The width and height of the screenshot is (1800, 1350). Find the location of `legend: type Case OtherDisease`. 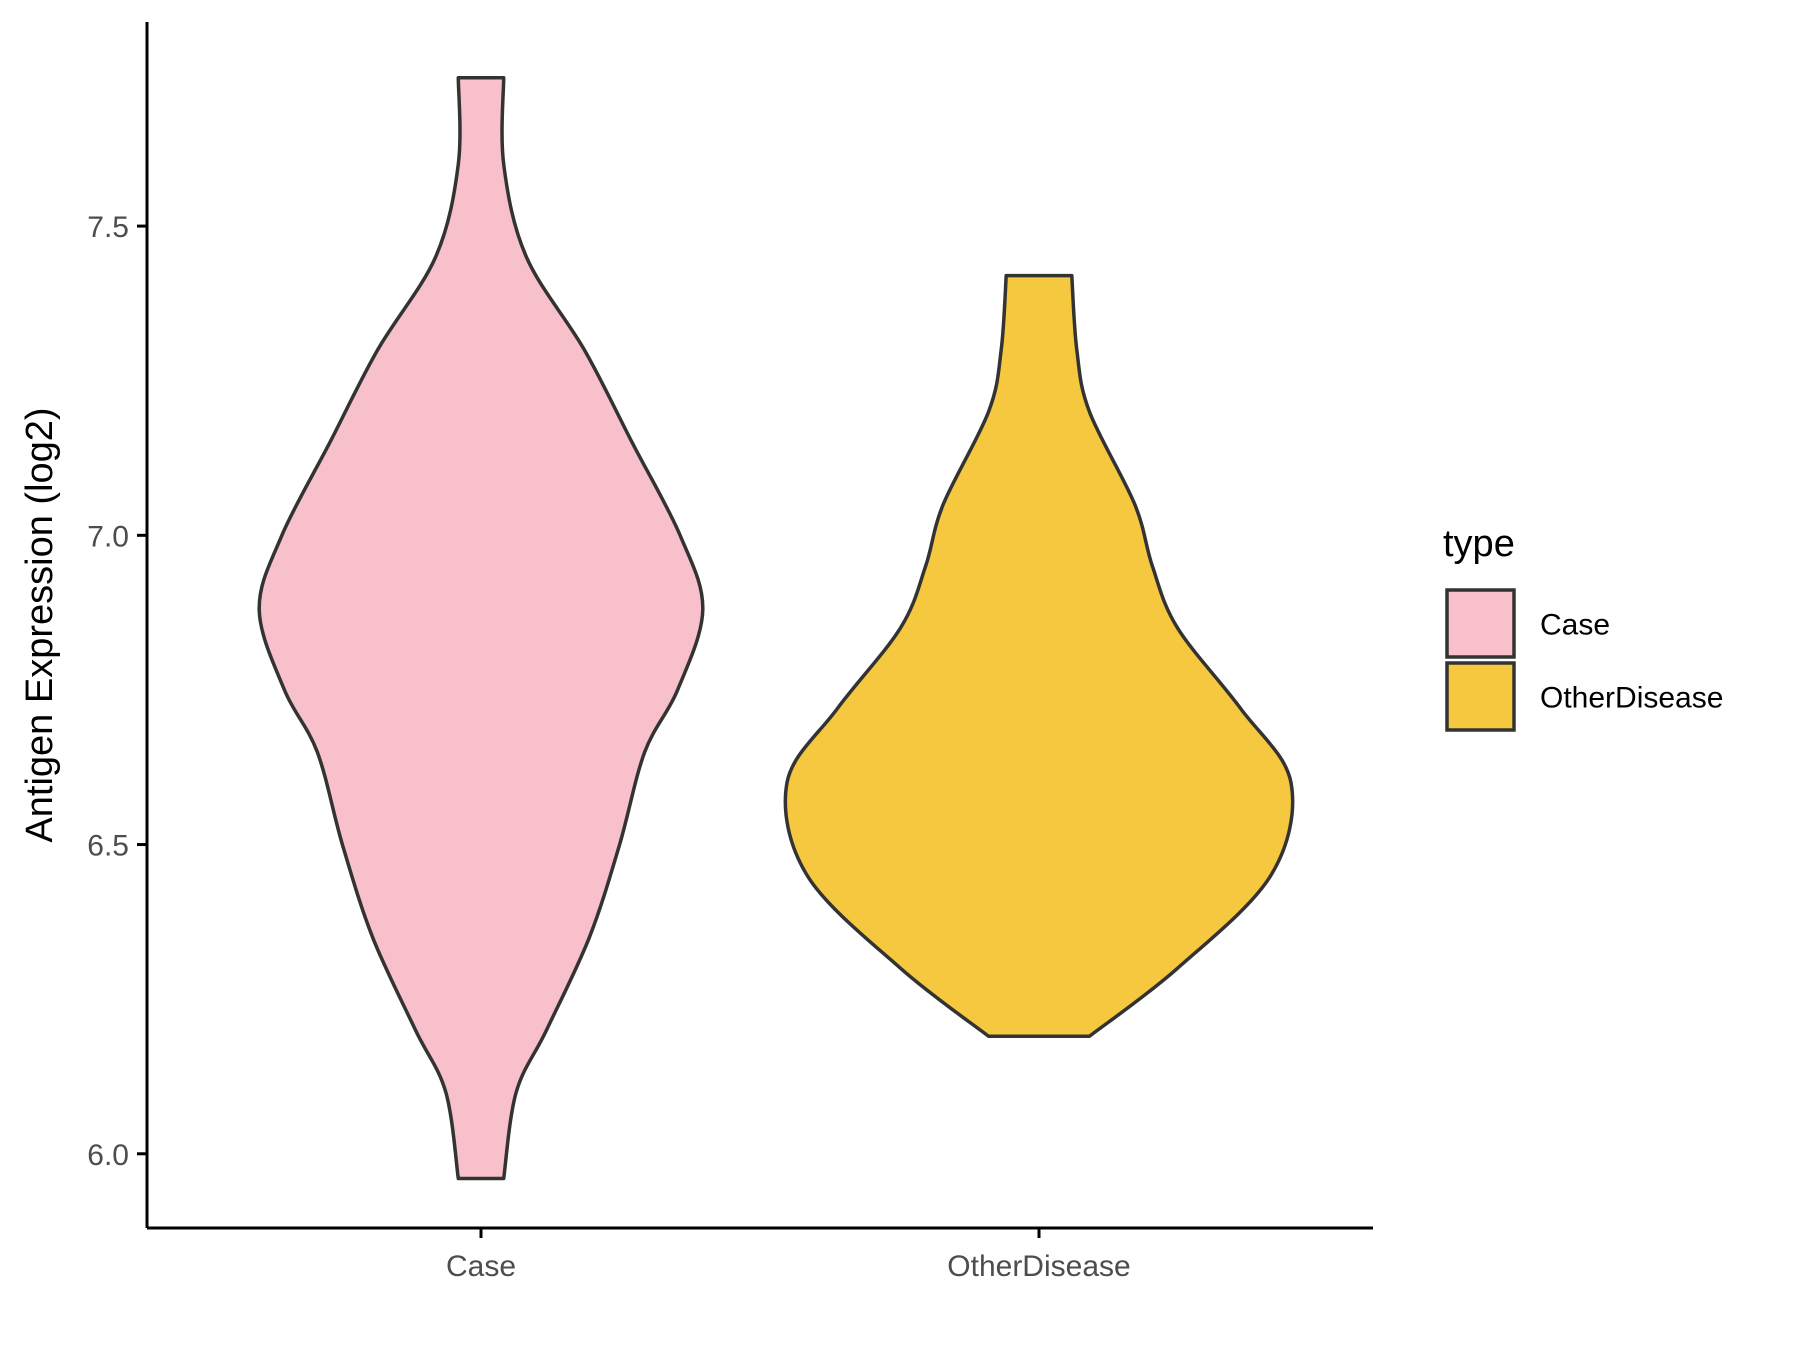

legend: type Case OtherDisease is located at coordinates (1583, 627).